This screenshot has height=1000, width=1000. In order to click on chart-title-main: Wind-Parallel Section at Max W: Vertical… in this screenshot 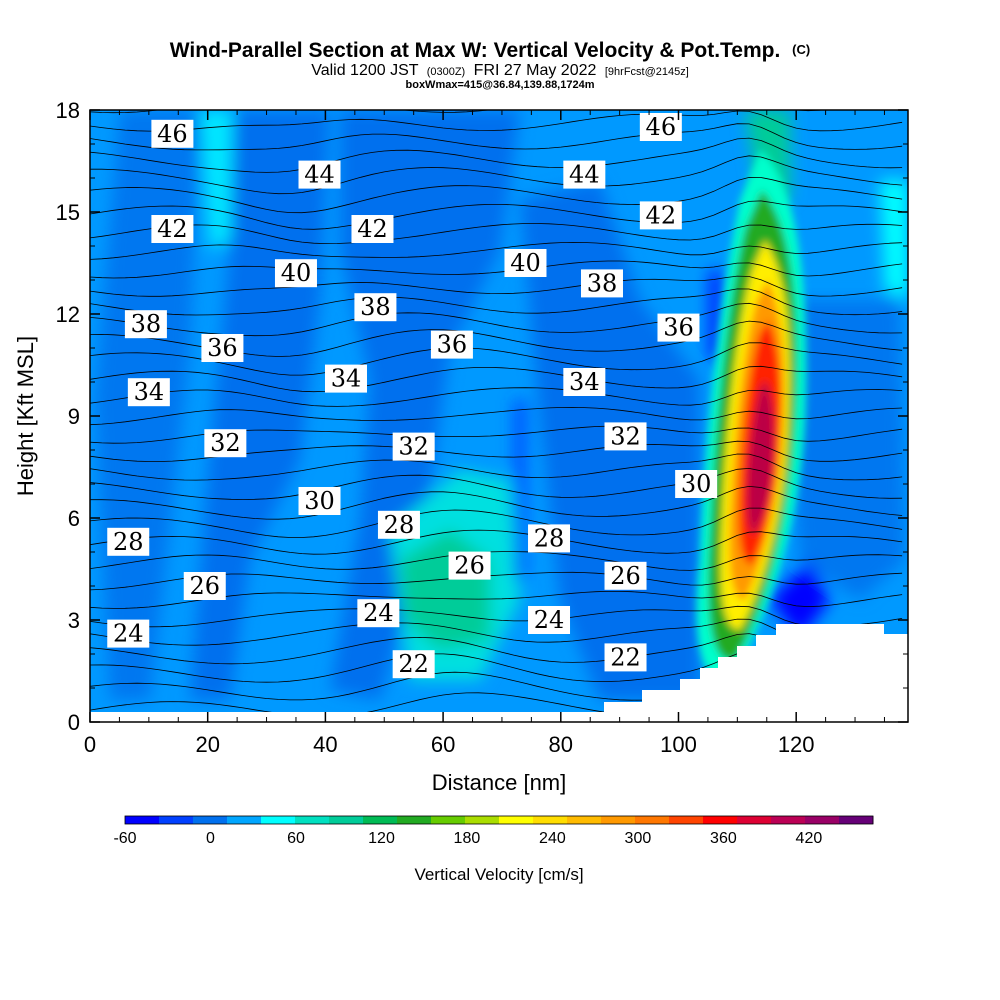, I will do `click(475, 50)`.